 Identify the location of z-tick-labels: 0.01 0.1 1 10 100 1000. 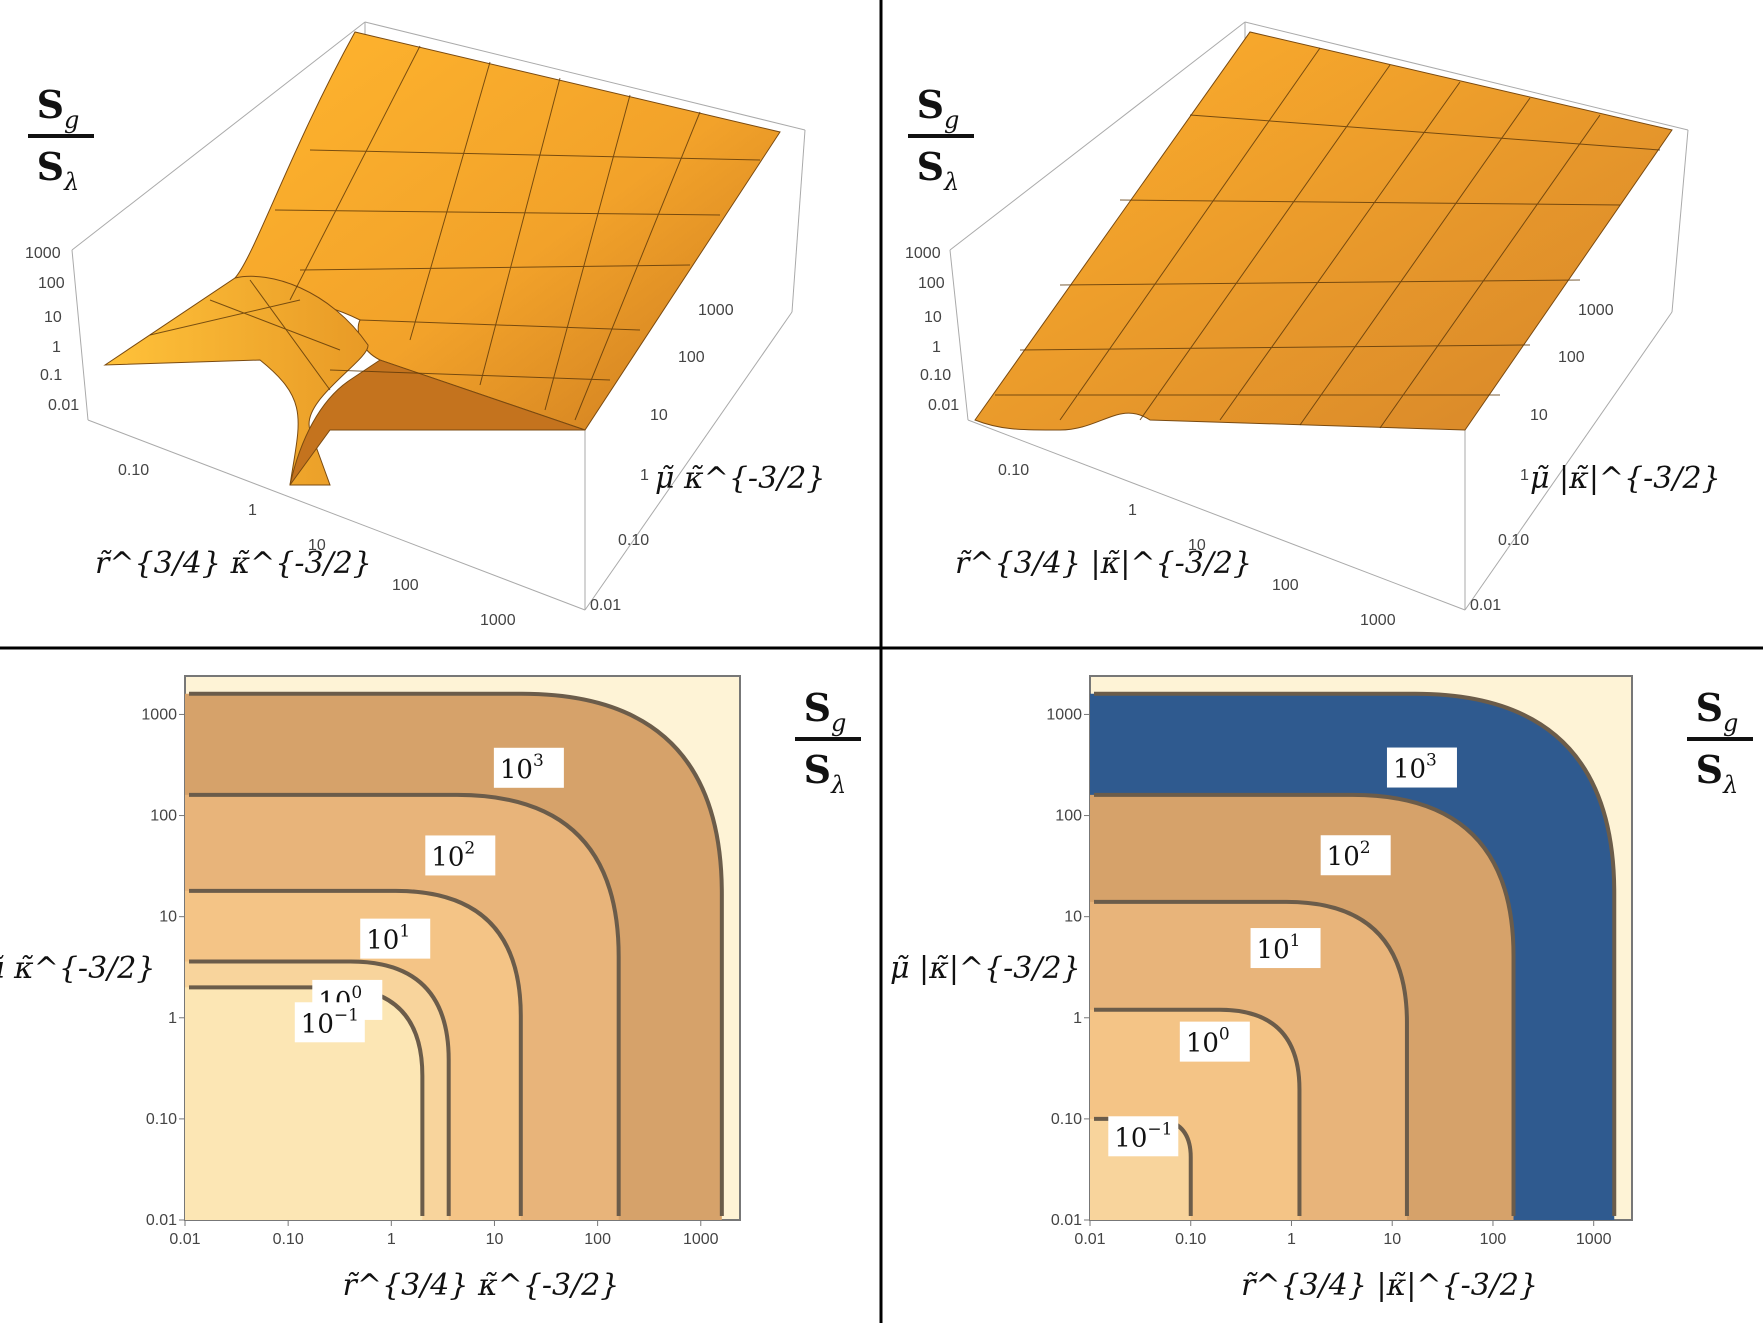
(52, 329).